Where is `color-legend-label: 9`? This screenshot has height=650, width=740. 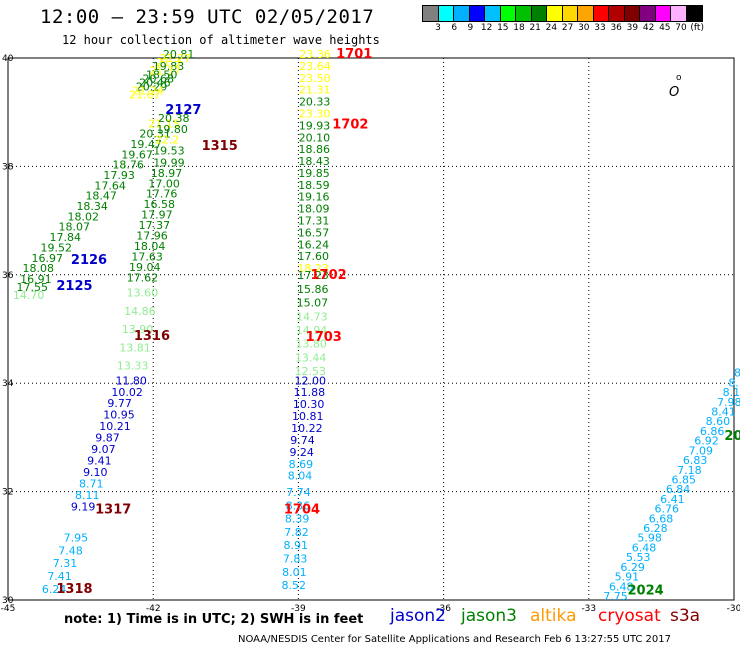 color-legend-label: 9 is located at coordinates (470, 28).